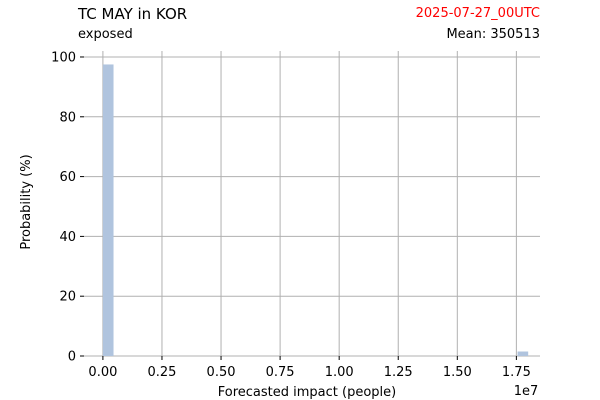 The width and height of the screenshot is (600, 400). Describe the element at coordinates (105, 34) in the screenshot. I see `chart-subtitle: exposed` at that location.